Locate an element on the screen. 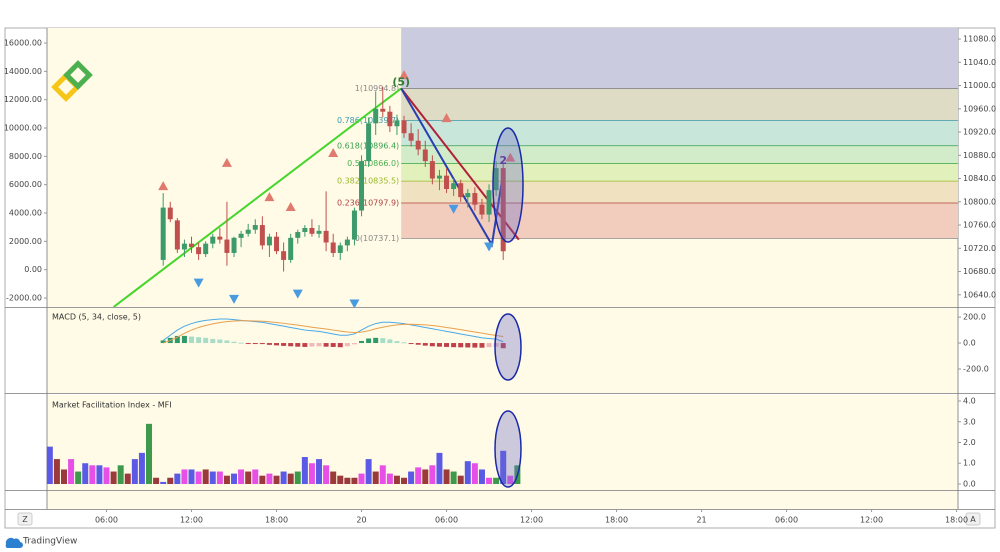 The width and height of the screenshot is (1000, 552). fib-label: 0(10737.1) is located at coordinates (377, 238).